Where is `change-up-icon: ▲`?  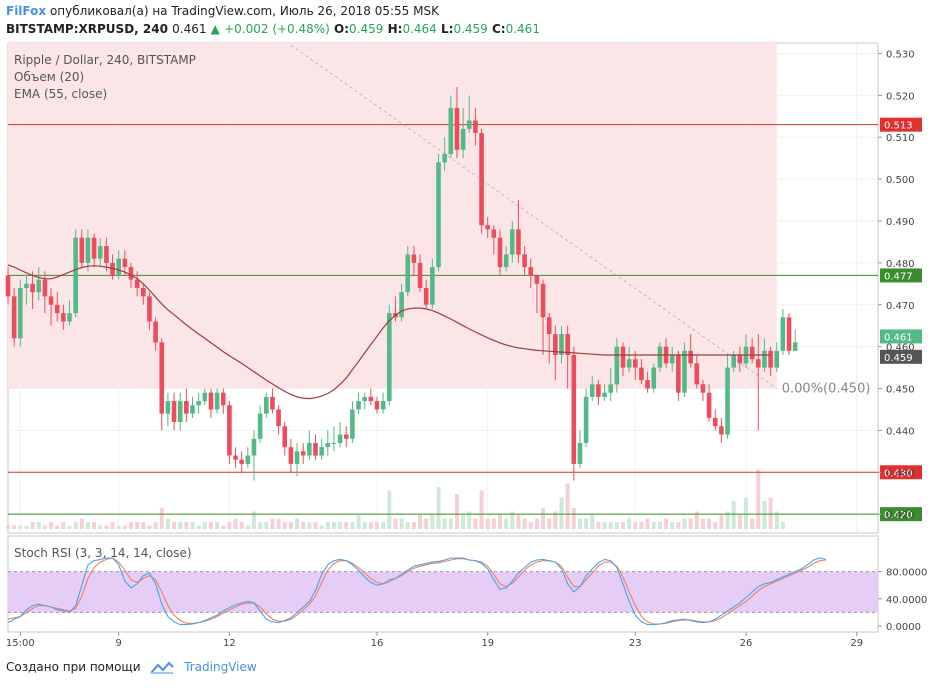 change-up-icon: ▲ is located at coordinates (215, 29).